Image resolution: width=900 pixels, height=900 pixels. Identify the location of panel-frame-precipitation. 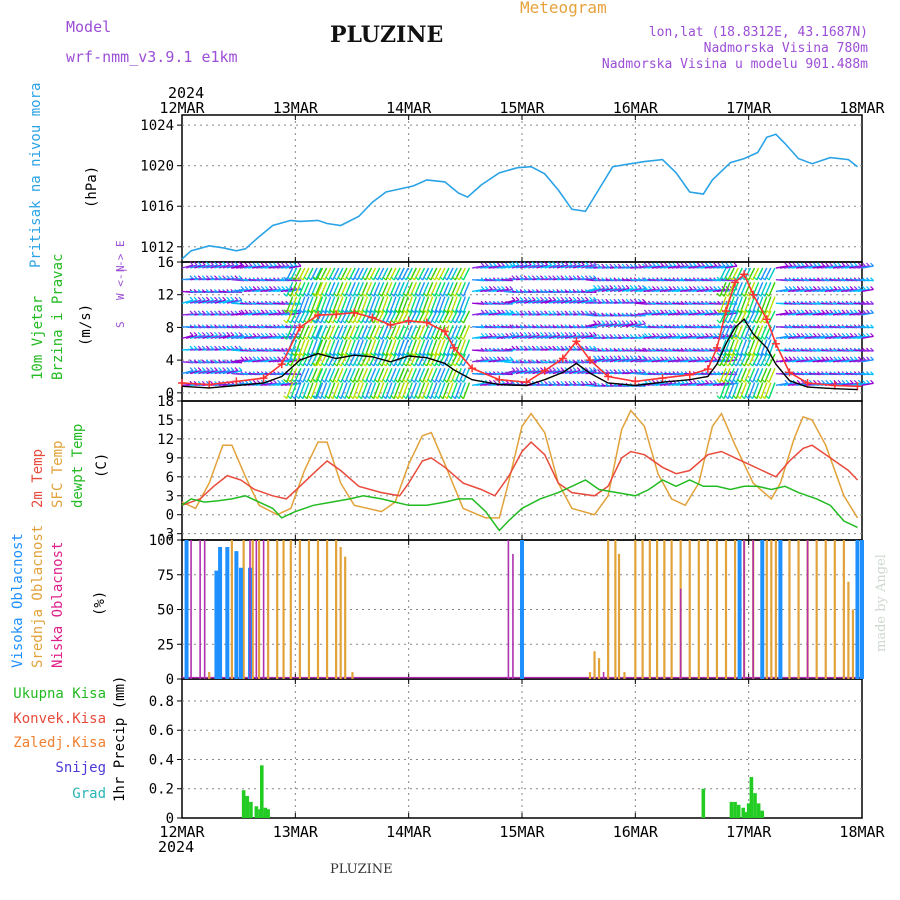
(522, 748).